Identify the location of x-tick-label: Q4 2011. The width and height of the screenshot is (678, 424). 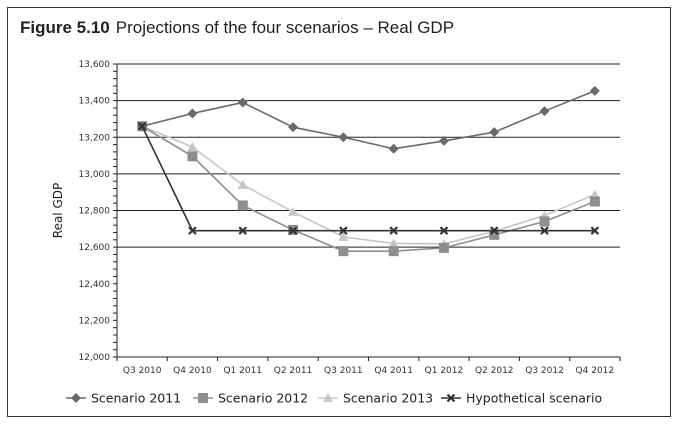
(393, 371).